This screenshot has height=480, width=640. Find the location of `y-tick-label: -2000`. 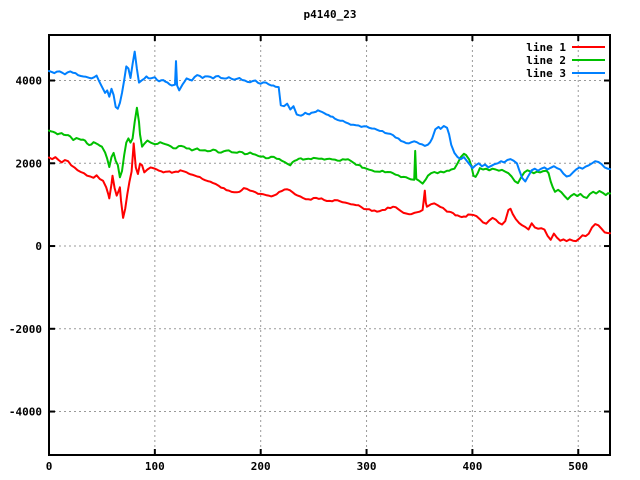

y-tick-label: -2000 is located at coordinates (25, 329).